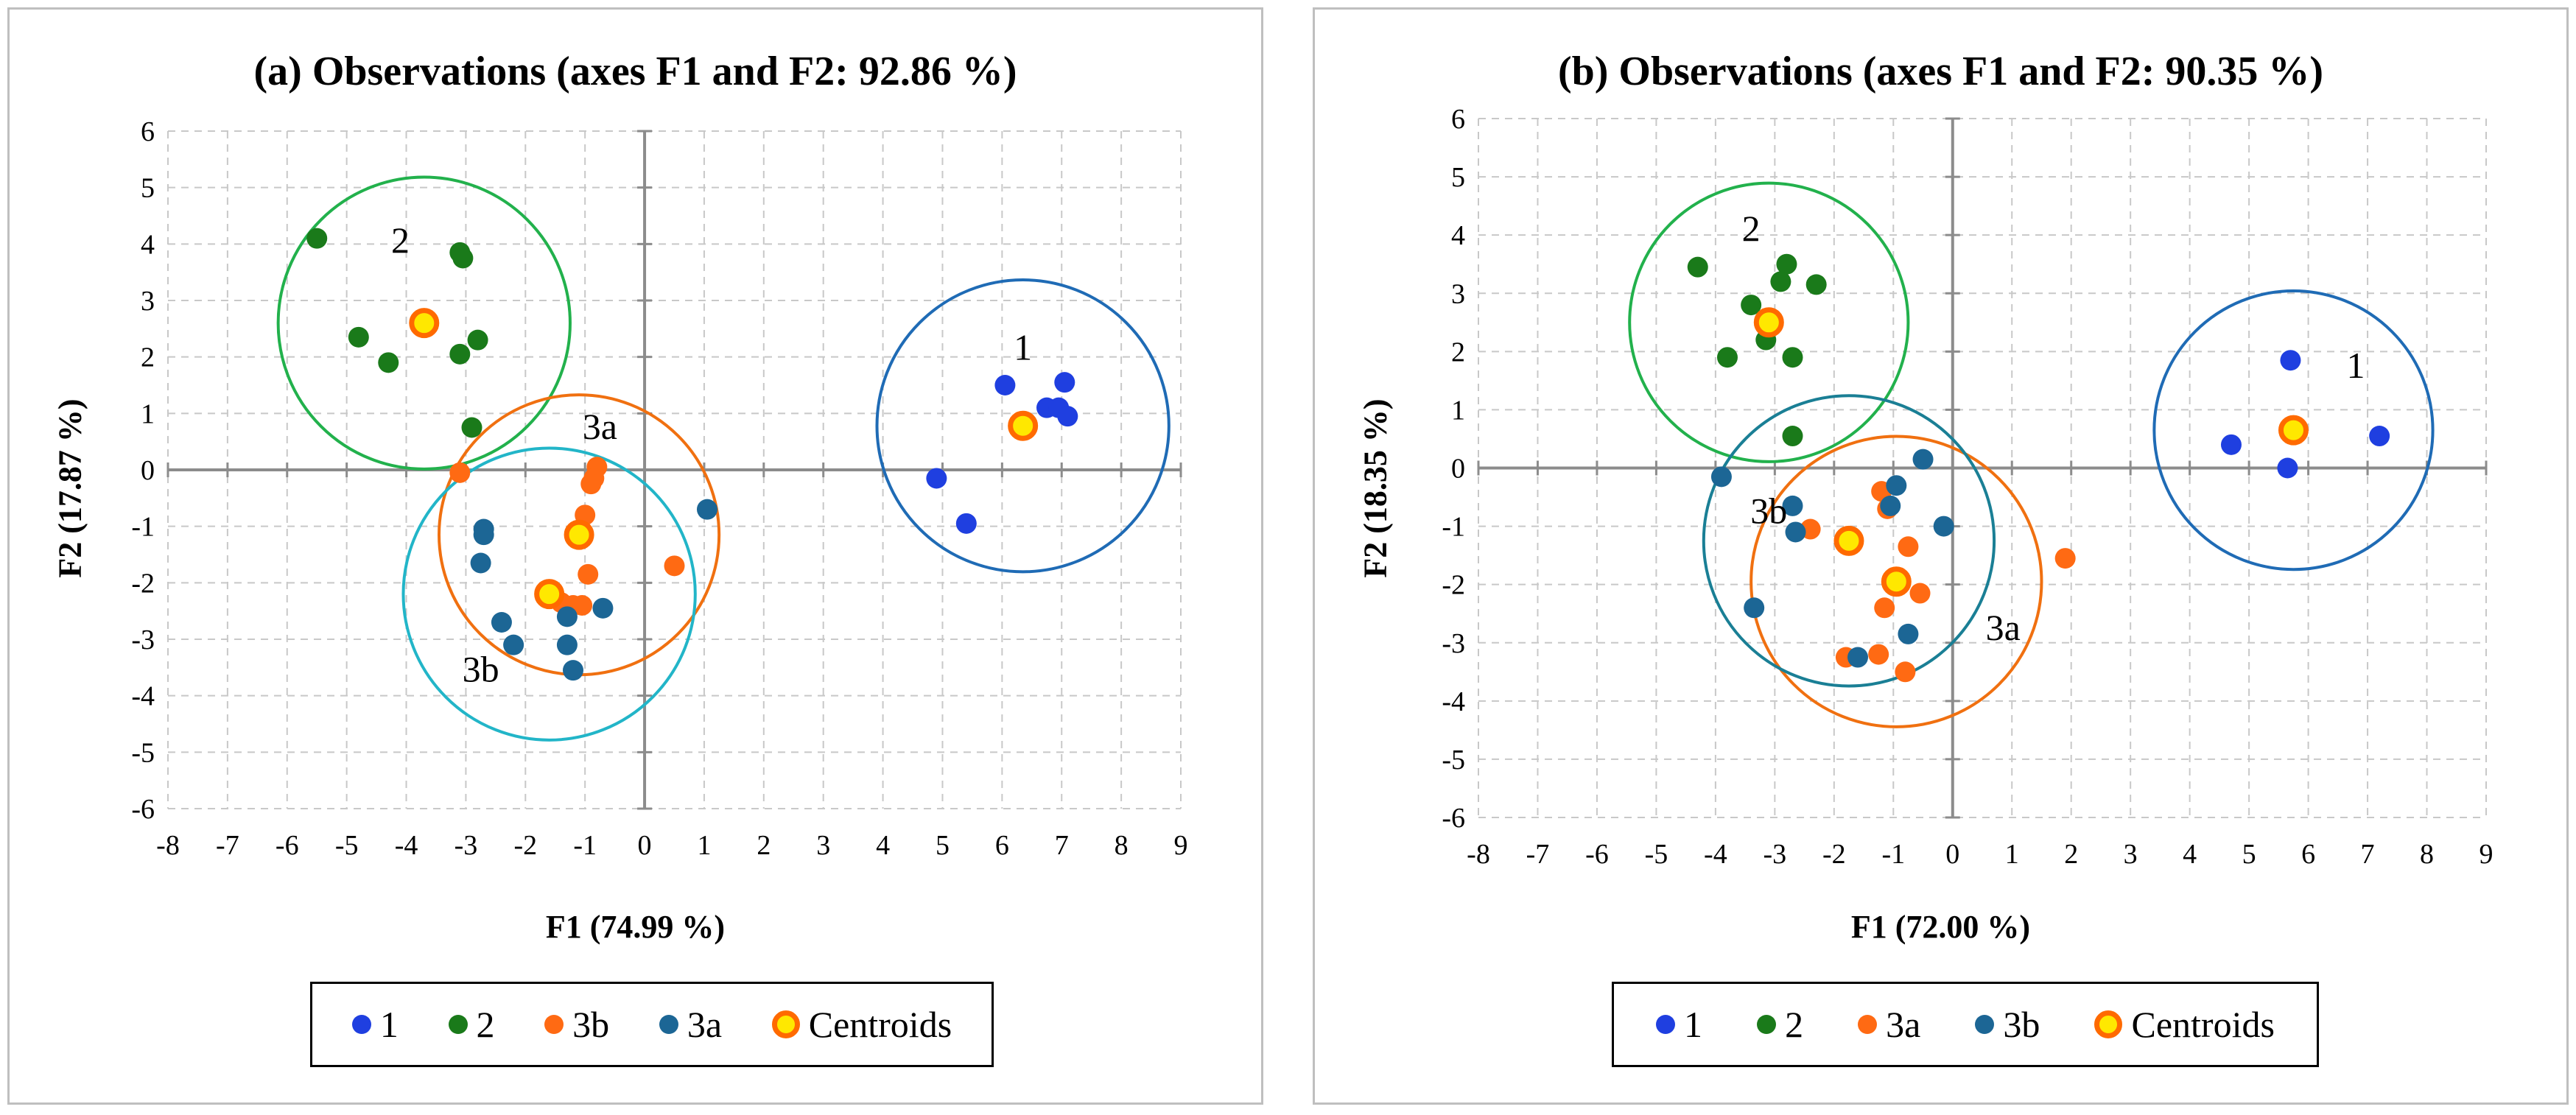  Describe the element at coordinates (635, 927) in the screenshot. I see `x-axis-label-a: F1 (74.99 %)` at that location.